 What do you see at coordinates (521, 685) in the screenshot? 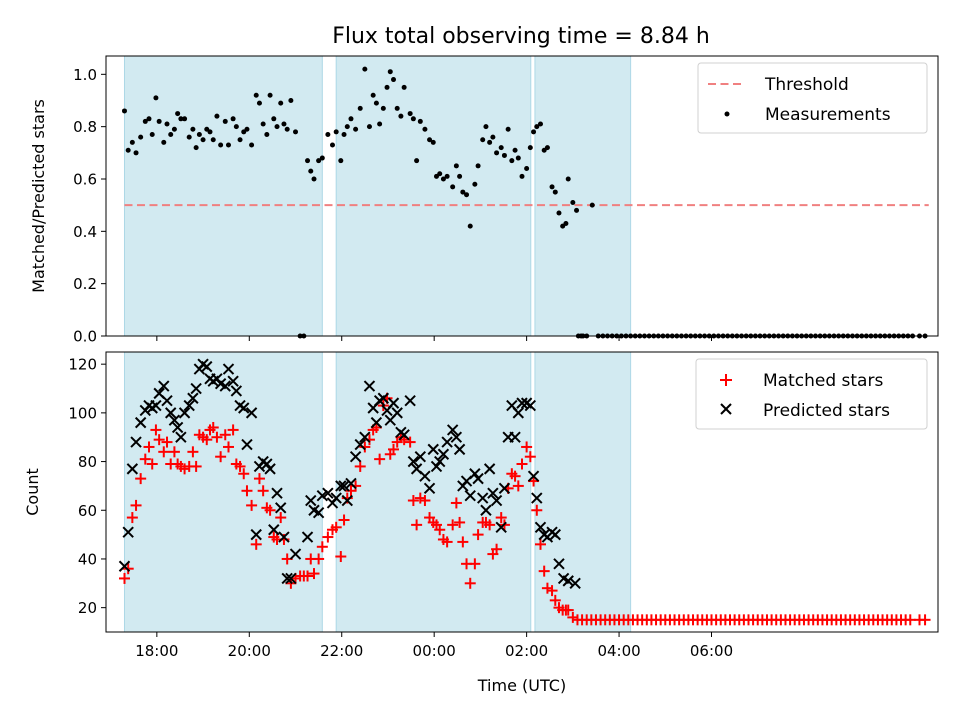
I see `x-axis-label: Time (UTC)` at bounding box center [521, 685].